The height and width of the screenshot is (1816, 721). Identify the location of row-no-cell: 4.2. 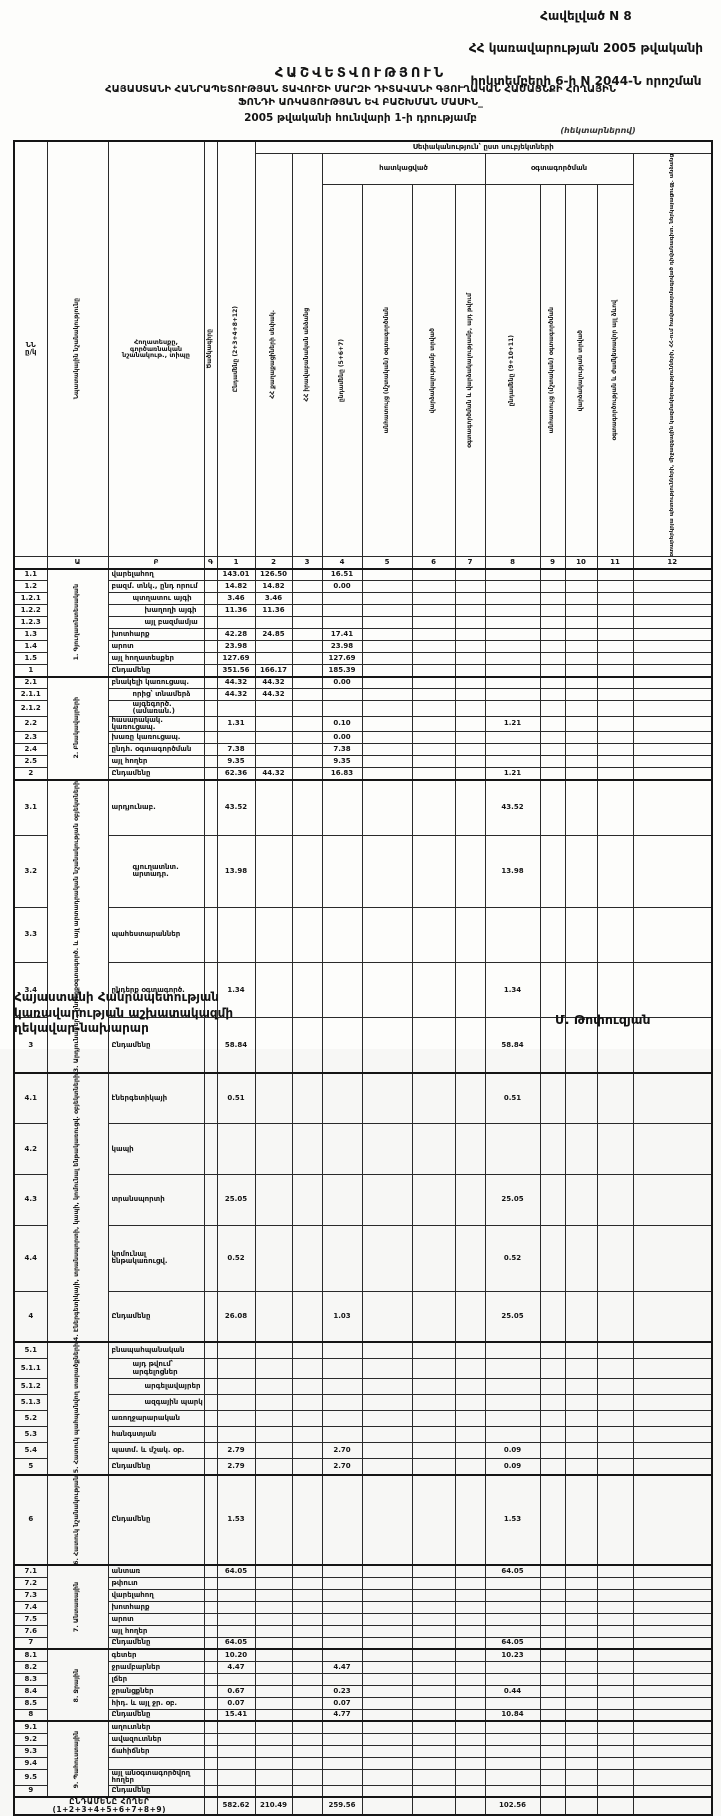
(30, 1149).